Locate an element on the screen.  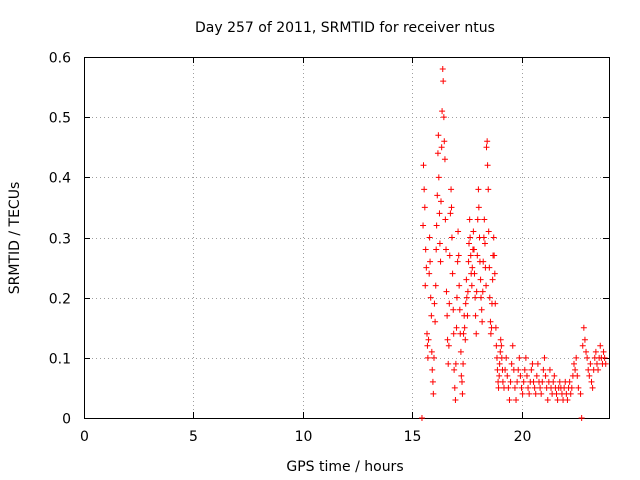
y-tick-label: 0.6 is located at coordinates (60, 59).